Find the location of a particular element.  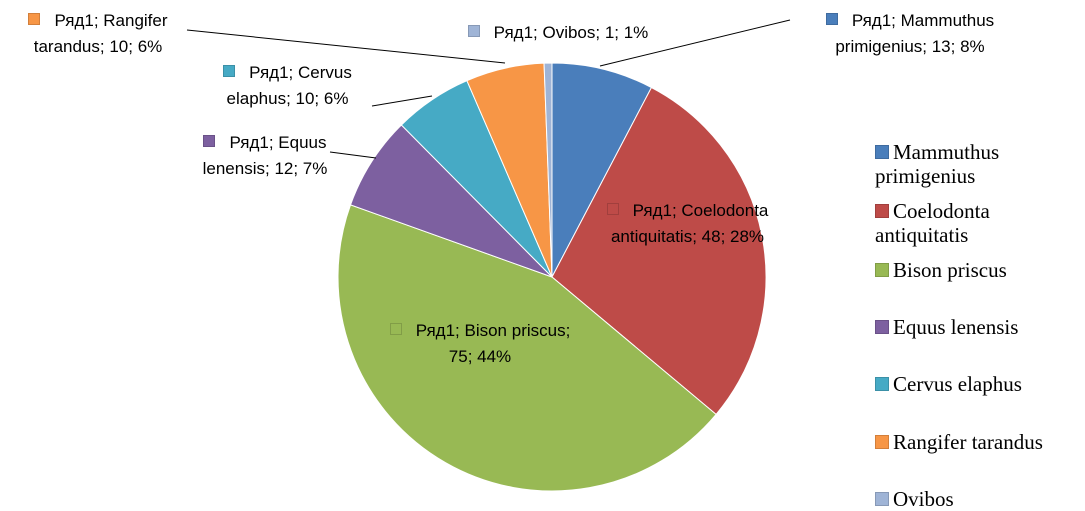

data-label: Ряд1; Mammuthus primigenius; 13; 8% is located at coordinates (910, 34).